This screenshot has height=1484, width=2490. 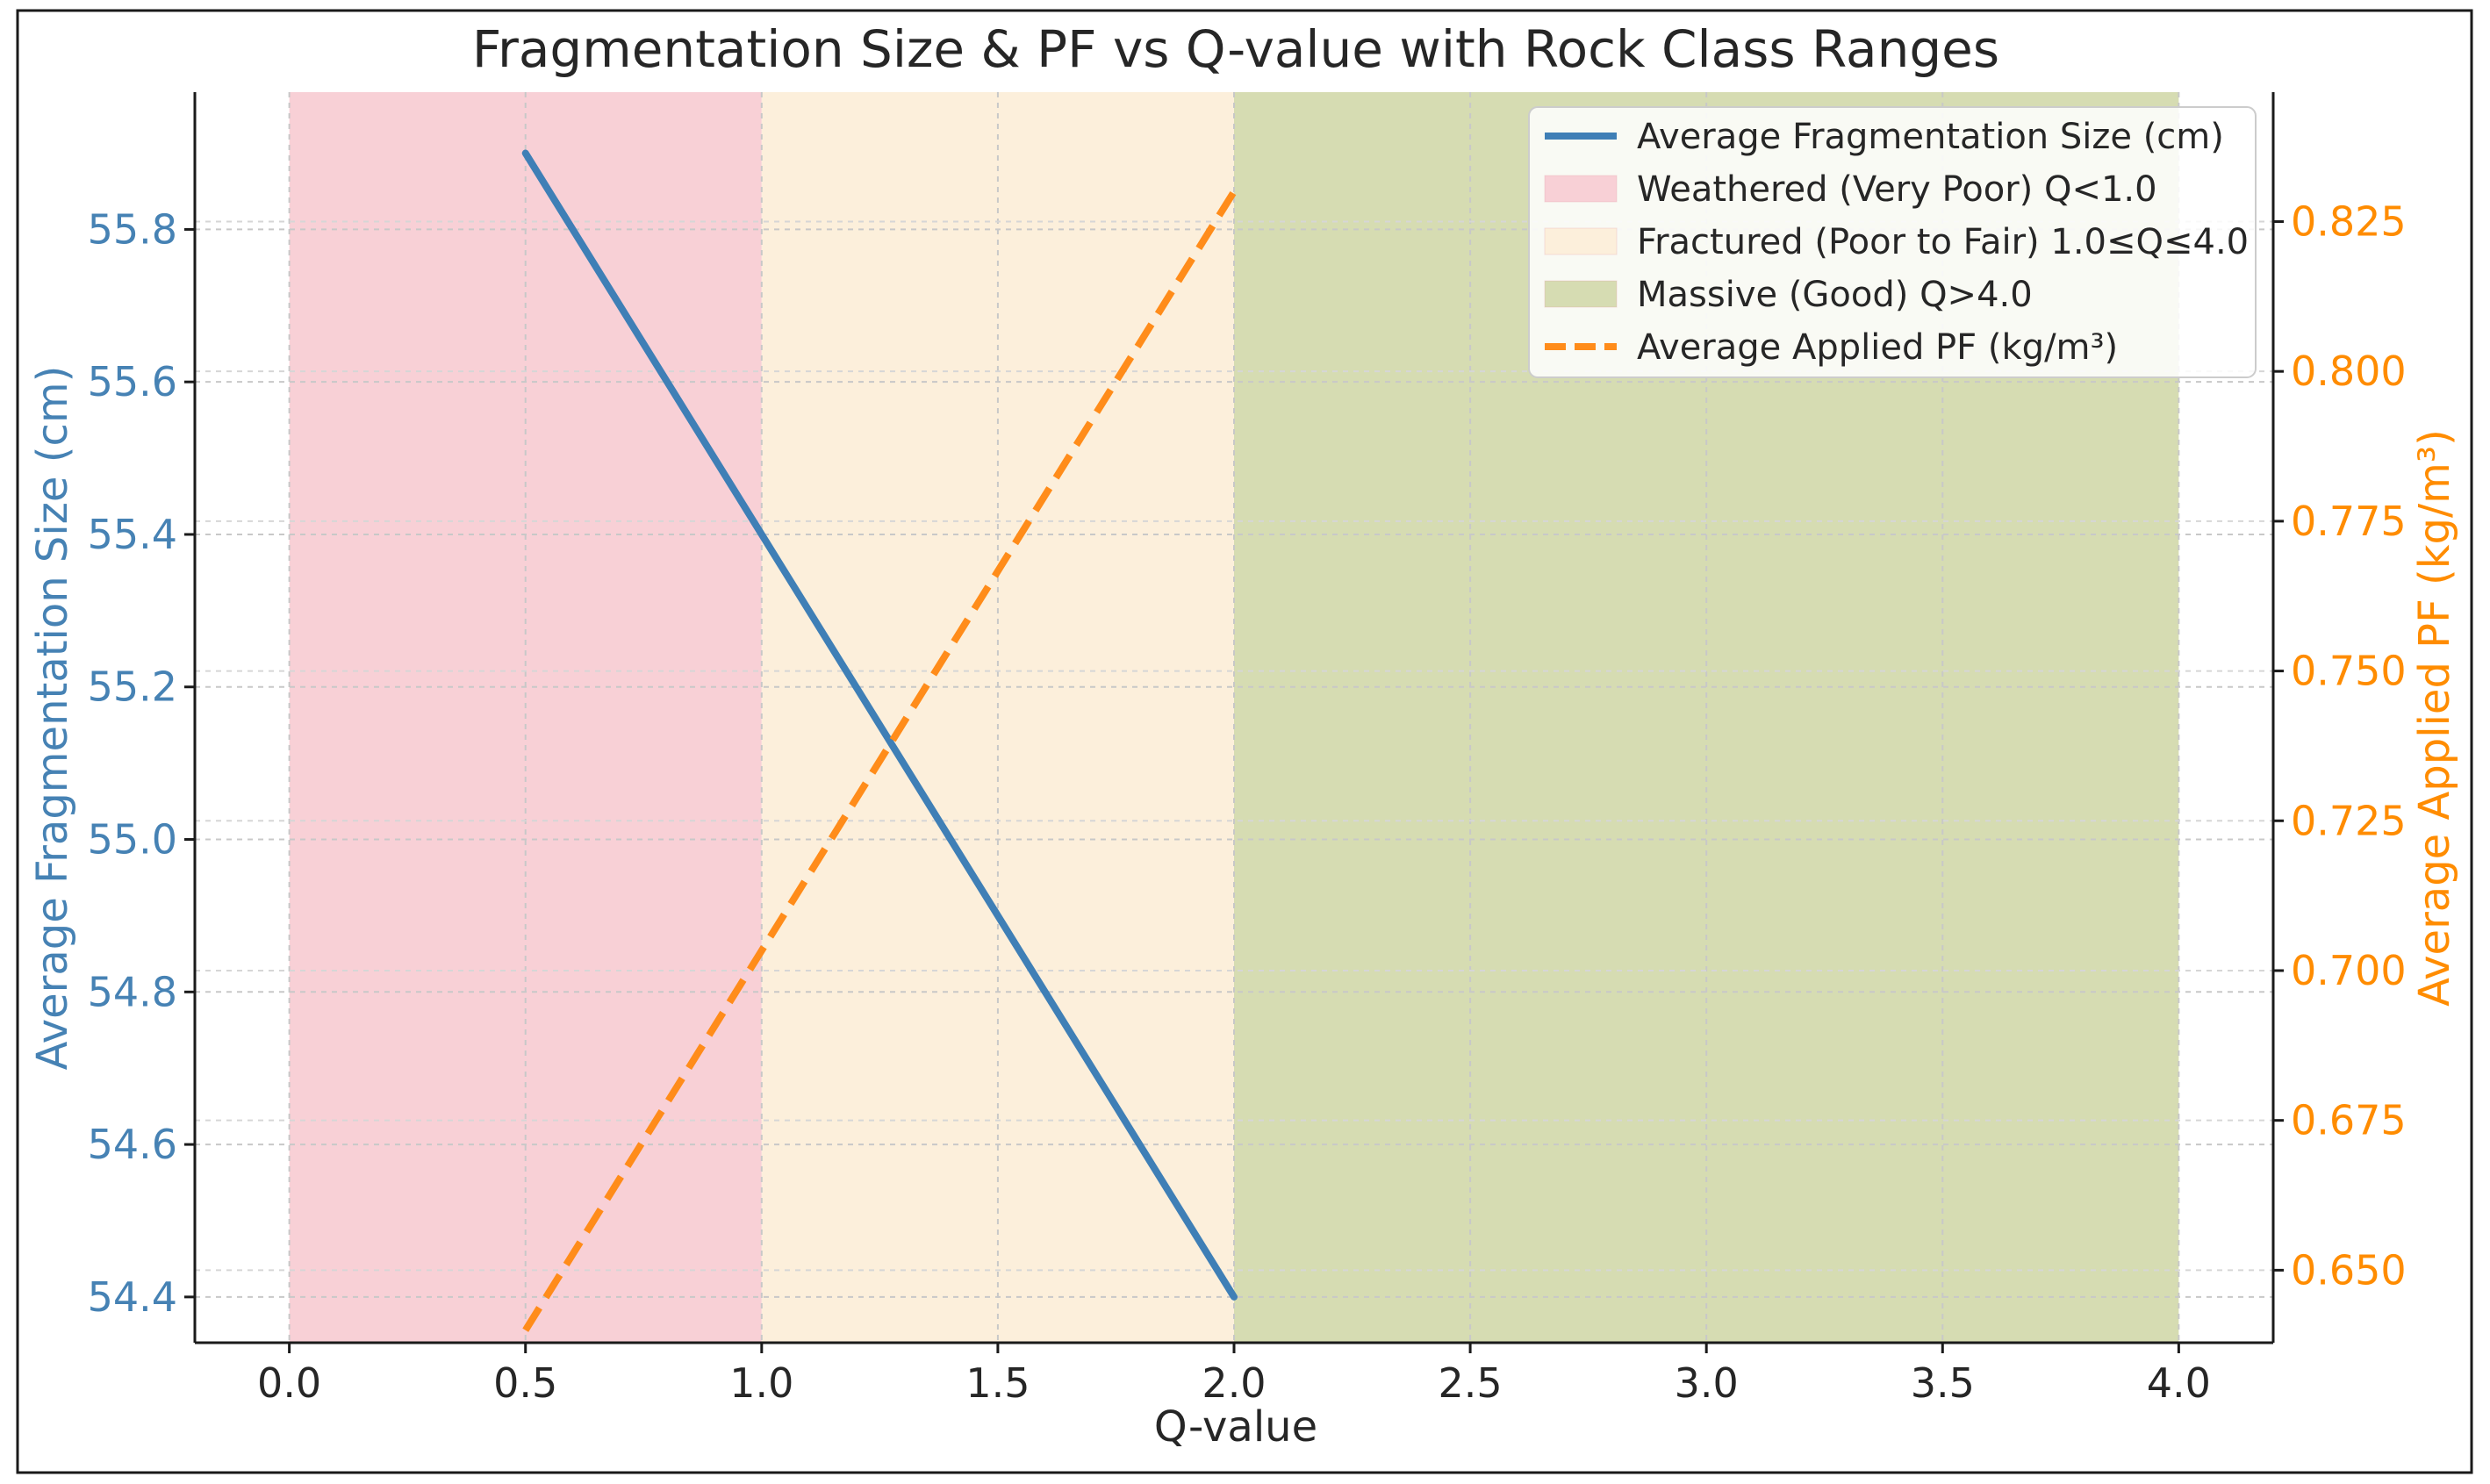 I want to click on right-axis-ticks: 0.650 0.675 0.700 0.725 0.750 0.775 0.800 0.825, so click(x=2340, y=745).